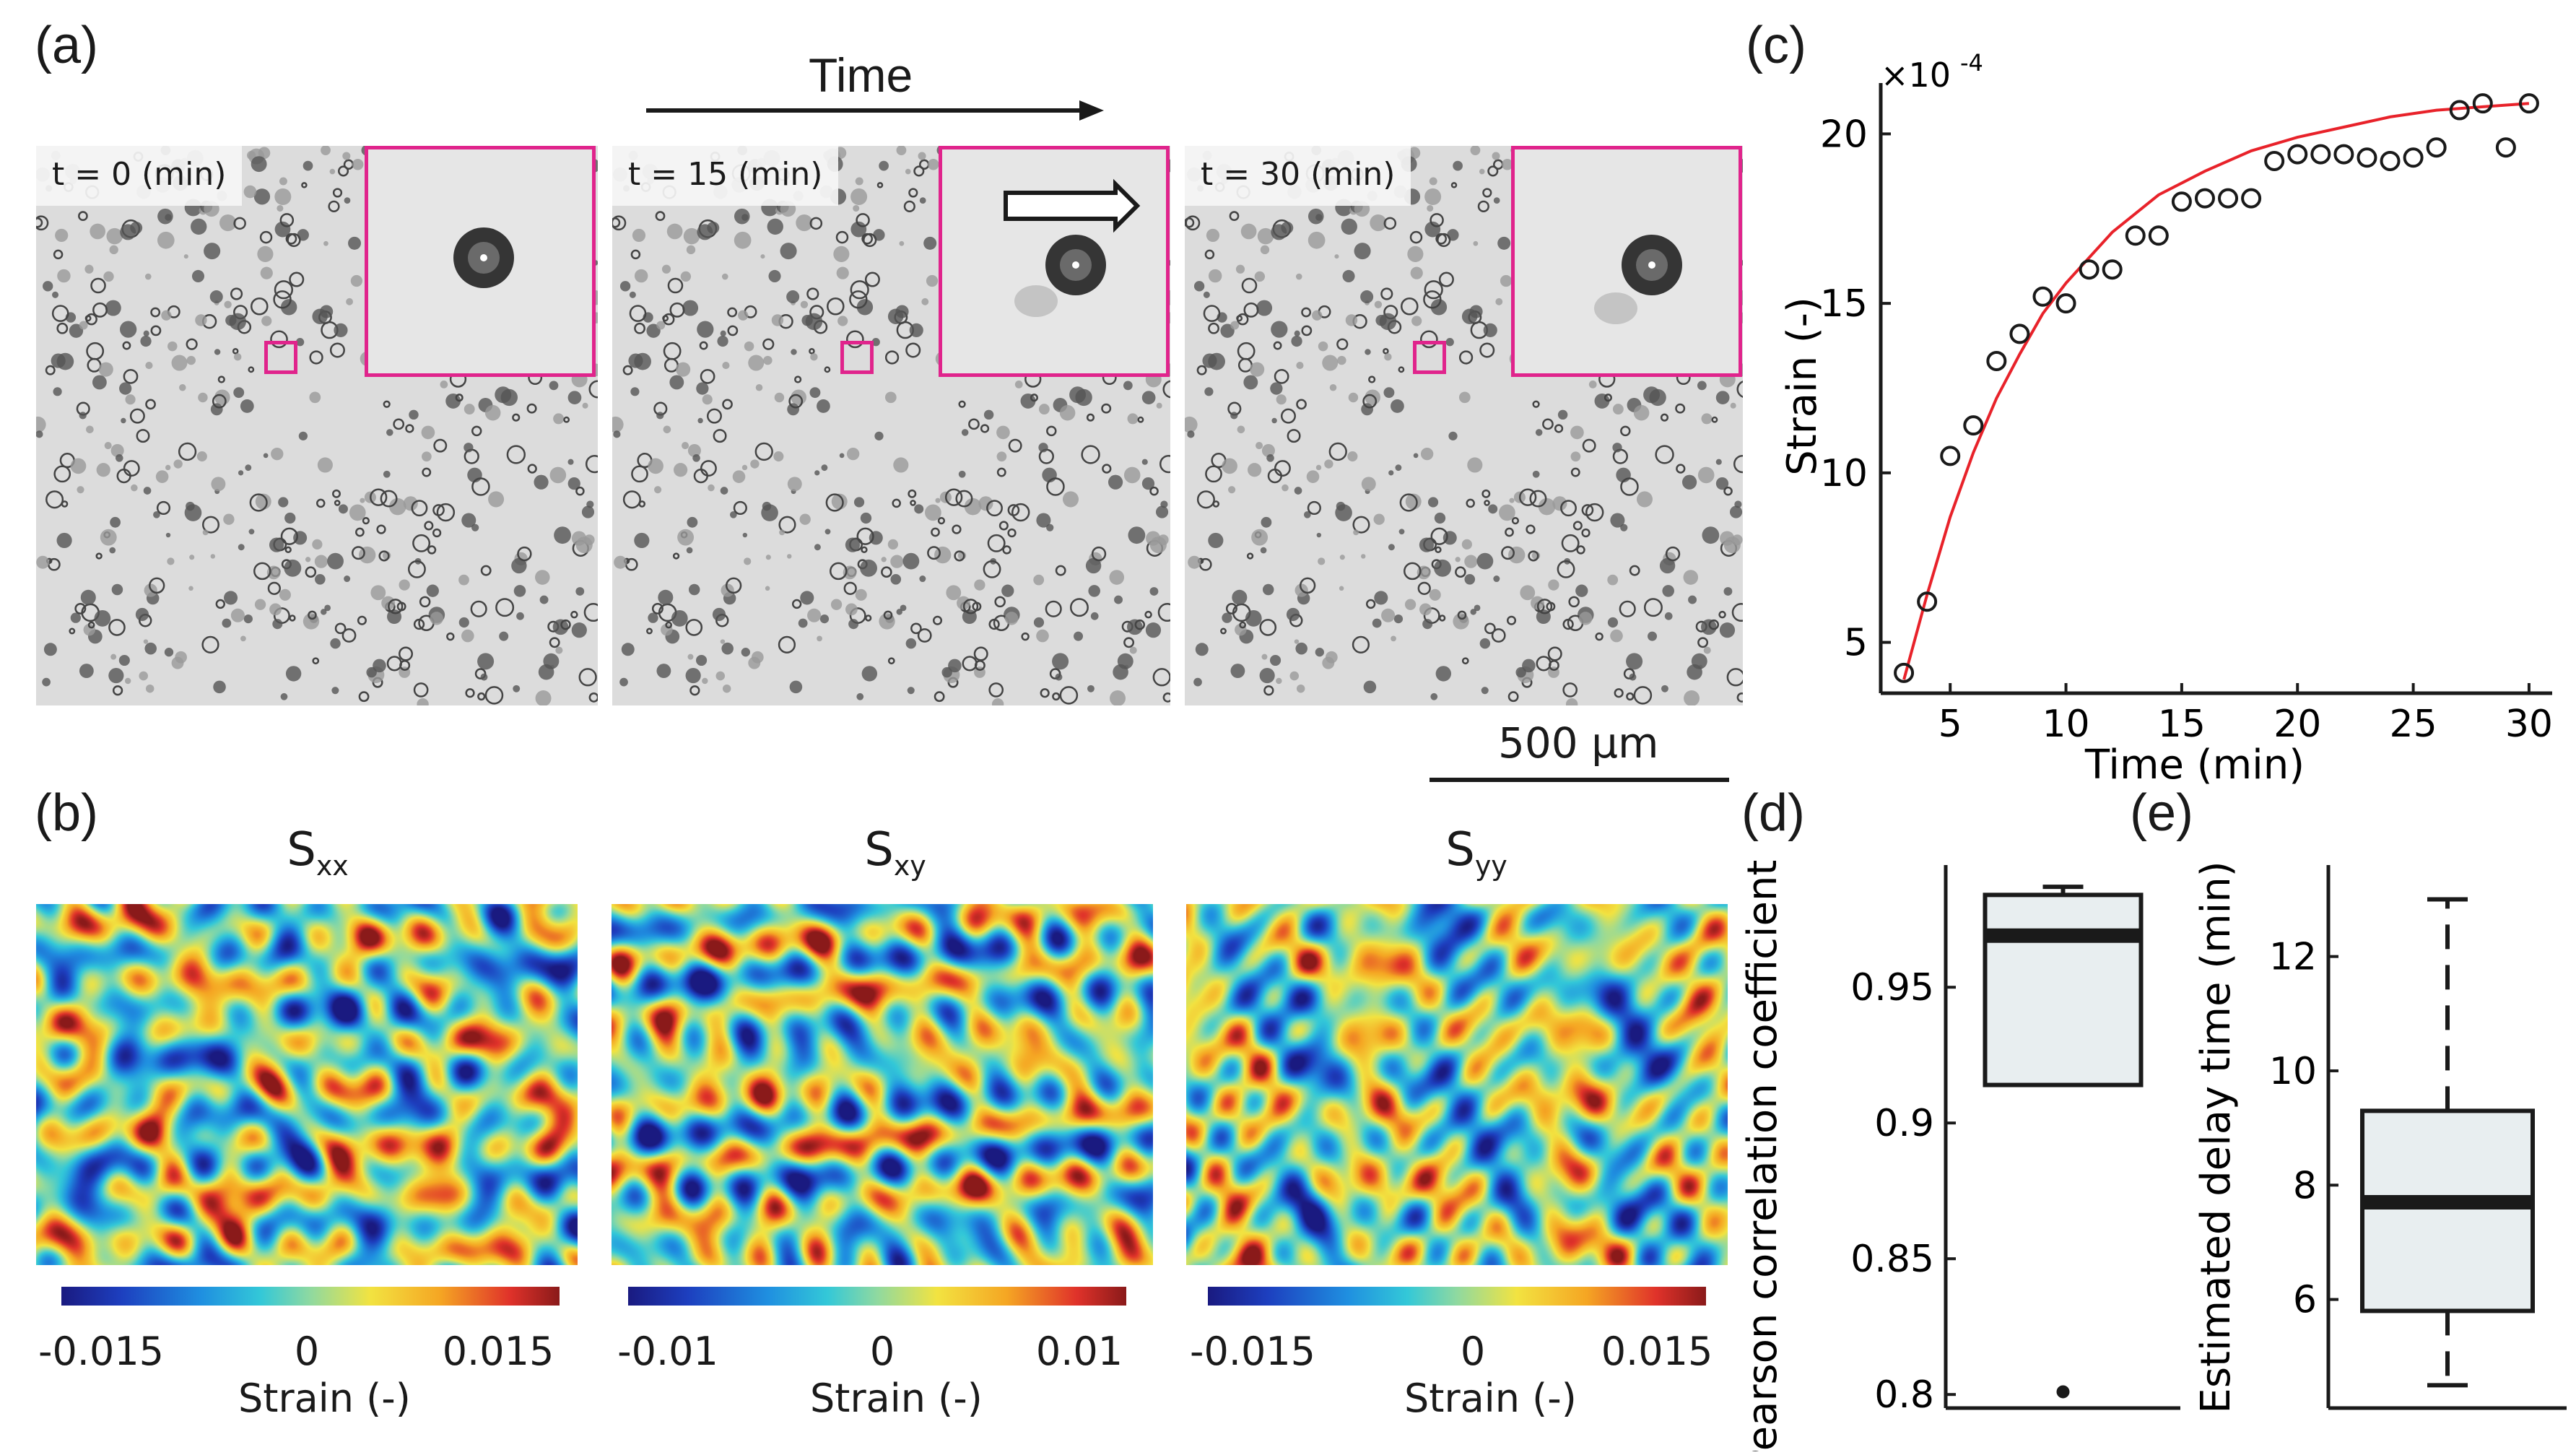 The height and width of the screenshot is (1455, 2576). What do you see at coordinates (2529, 724) in the screenshot?
I see `x-tick-label: 30` at bounding box center [2529, 724].